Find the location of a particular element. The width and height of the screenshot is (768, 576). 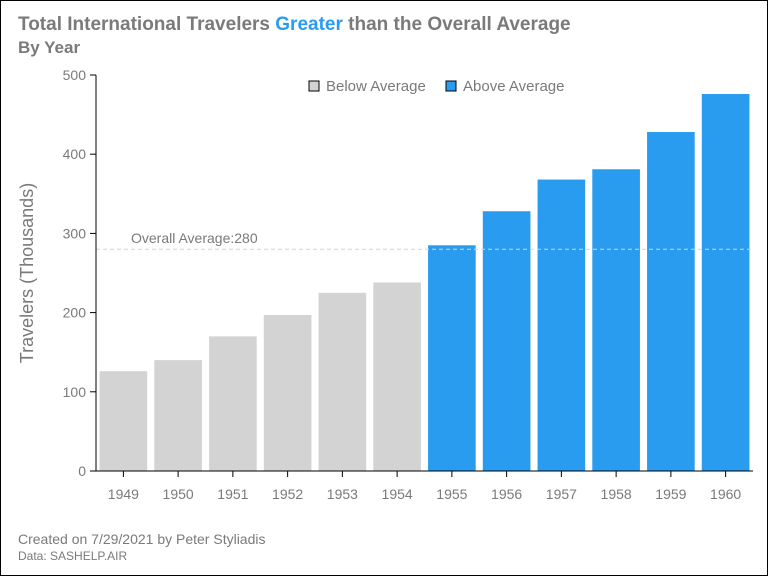

y-tick-label-500: 500 is located at coordinates (75, 75).